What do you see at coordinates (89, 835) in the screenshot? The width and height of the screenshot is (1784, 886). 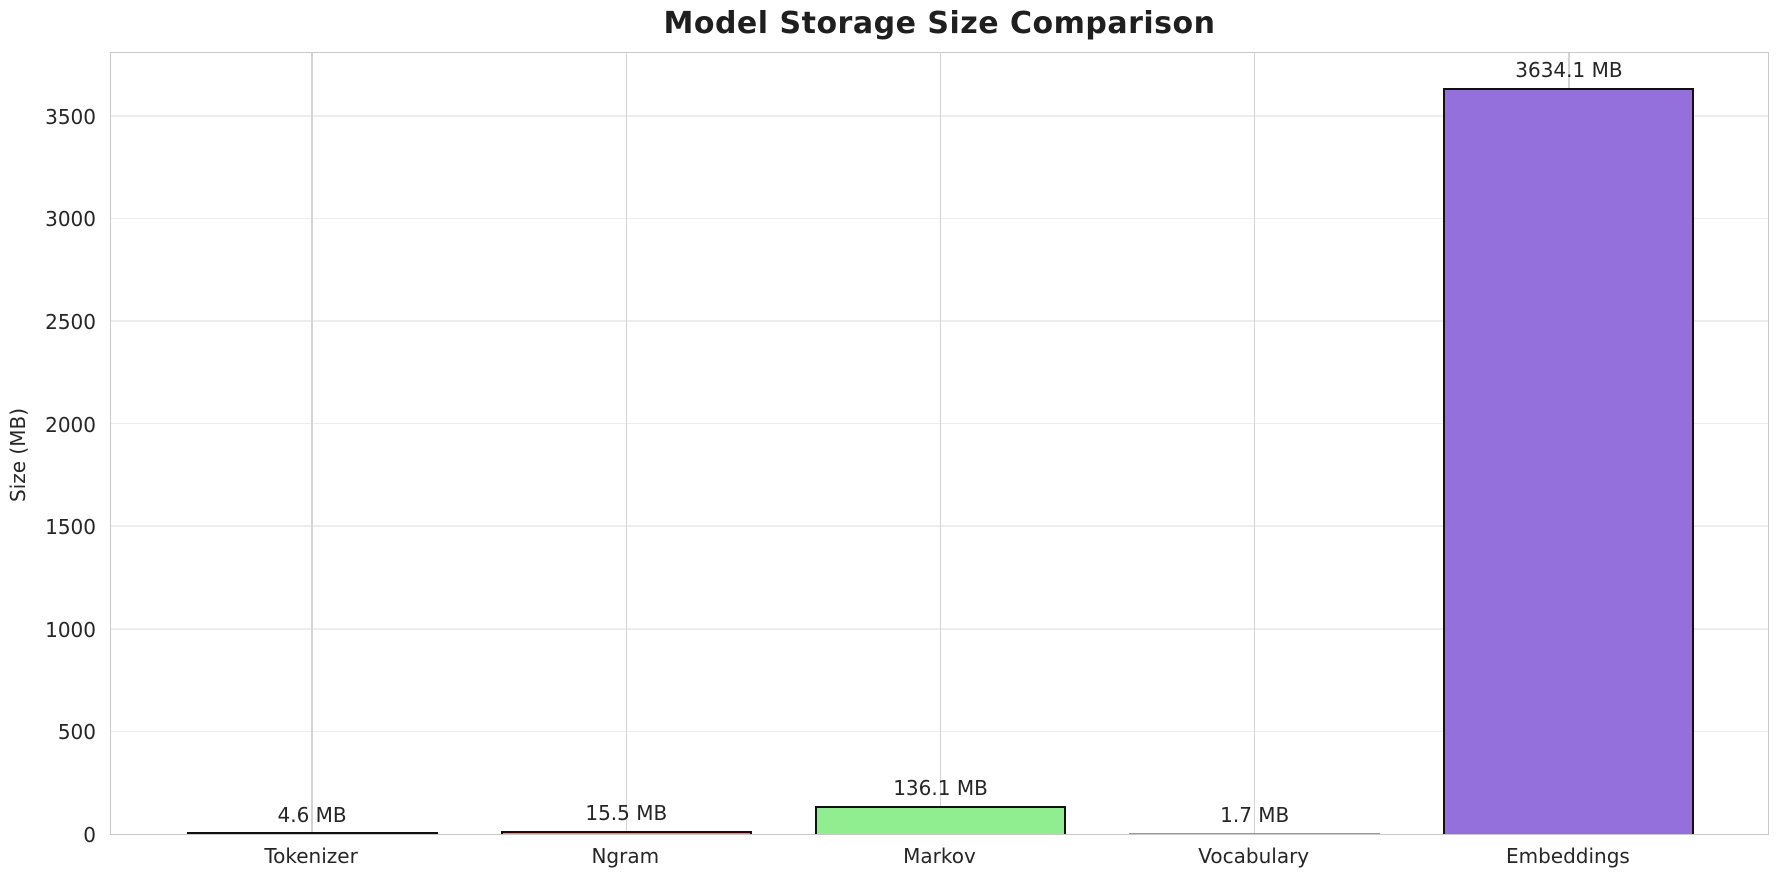 I see `y-tick-label: 0` at bounding box center [89, 835].